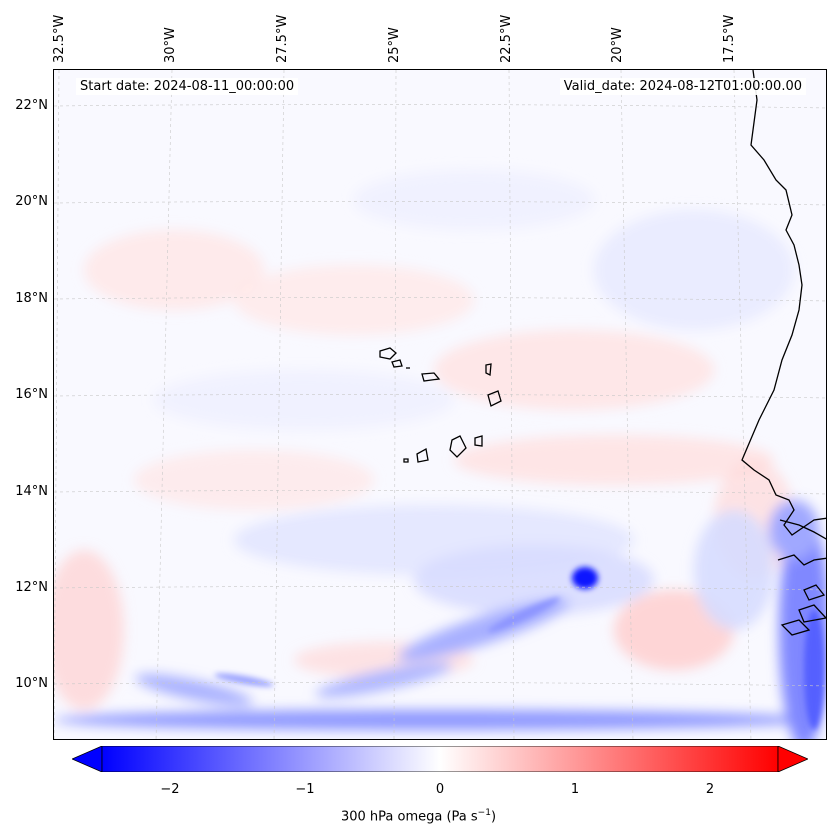 Image resolution: width=837 pixels, height=839 pixels. I want to click on lon-label-17-5w: 17.5°W, so click(729, 38).